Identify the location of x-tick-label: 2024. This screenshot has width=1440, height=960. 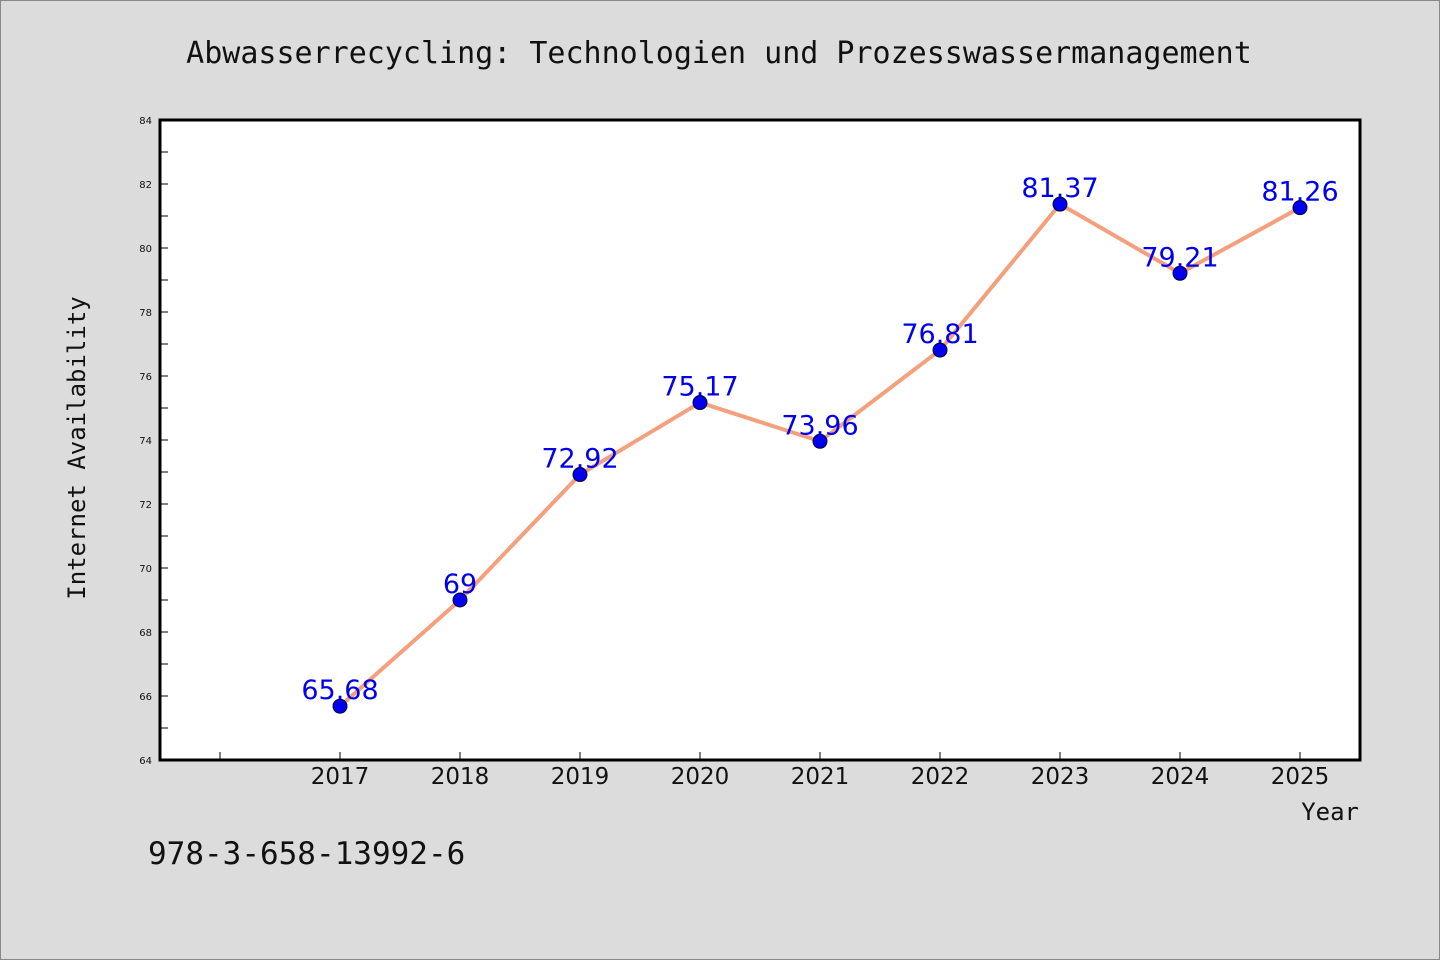
(1180, 777).